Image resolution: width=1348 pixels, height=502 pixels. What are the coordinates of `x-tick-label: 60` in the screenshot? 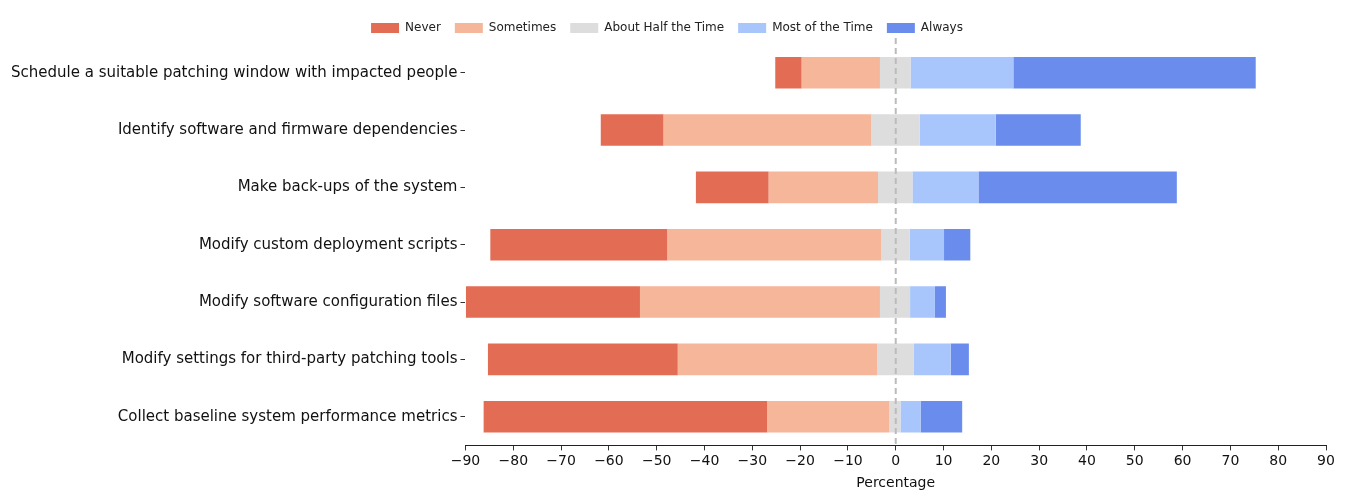 It's located at (1182, 460).